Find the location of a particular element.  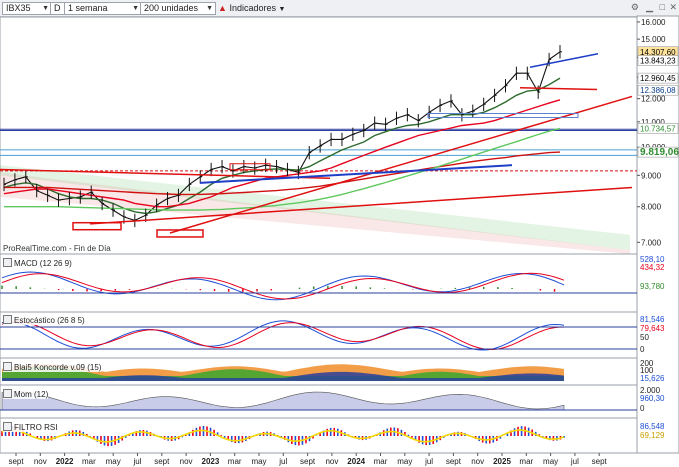

period-type-label: D is located at coordinates (57, 8).